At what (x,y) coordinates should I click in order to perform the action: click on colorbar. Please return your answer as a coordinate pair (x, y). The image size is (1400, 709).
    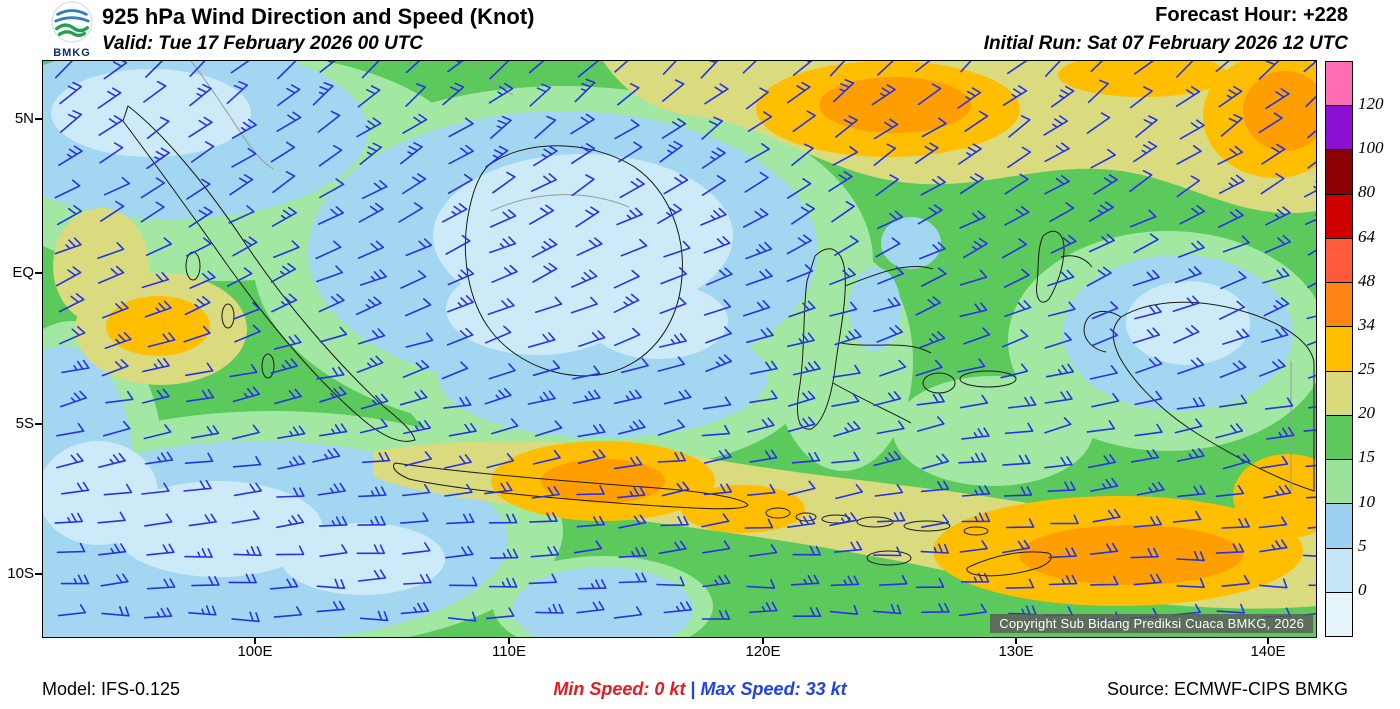
    Looking at the image, I should click on (1339, 349).